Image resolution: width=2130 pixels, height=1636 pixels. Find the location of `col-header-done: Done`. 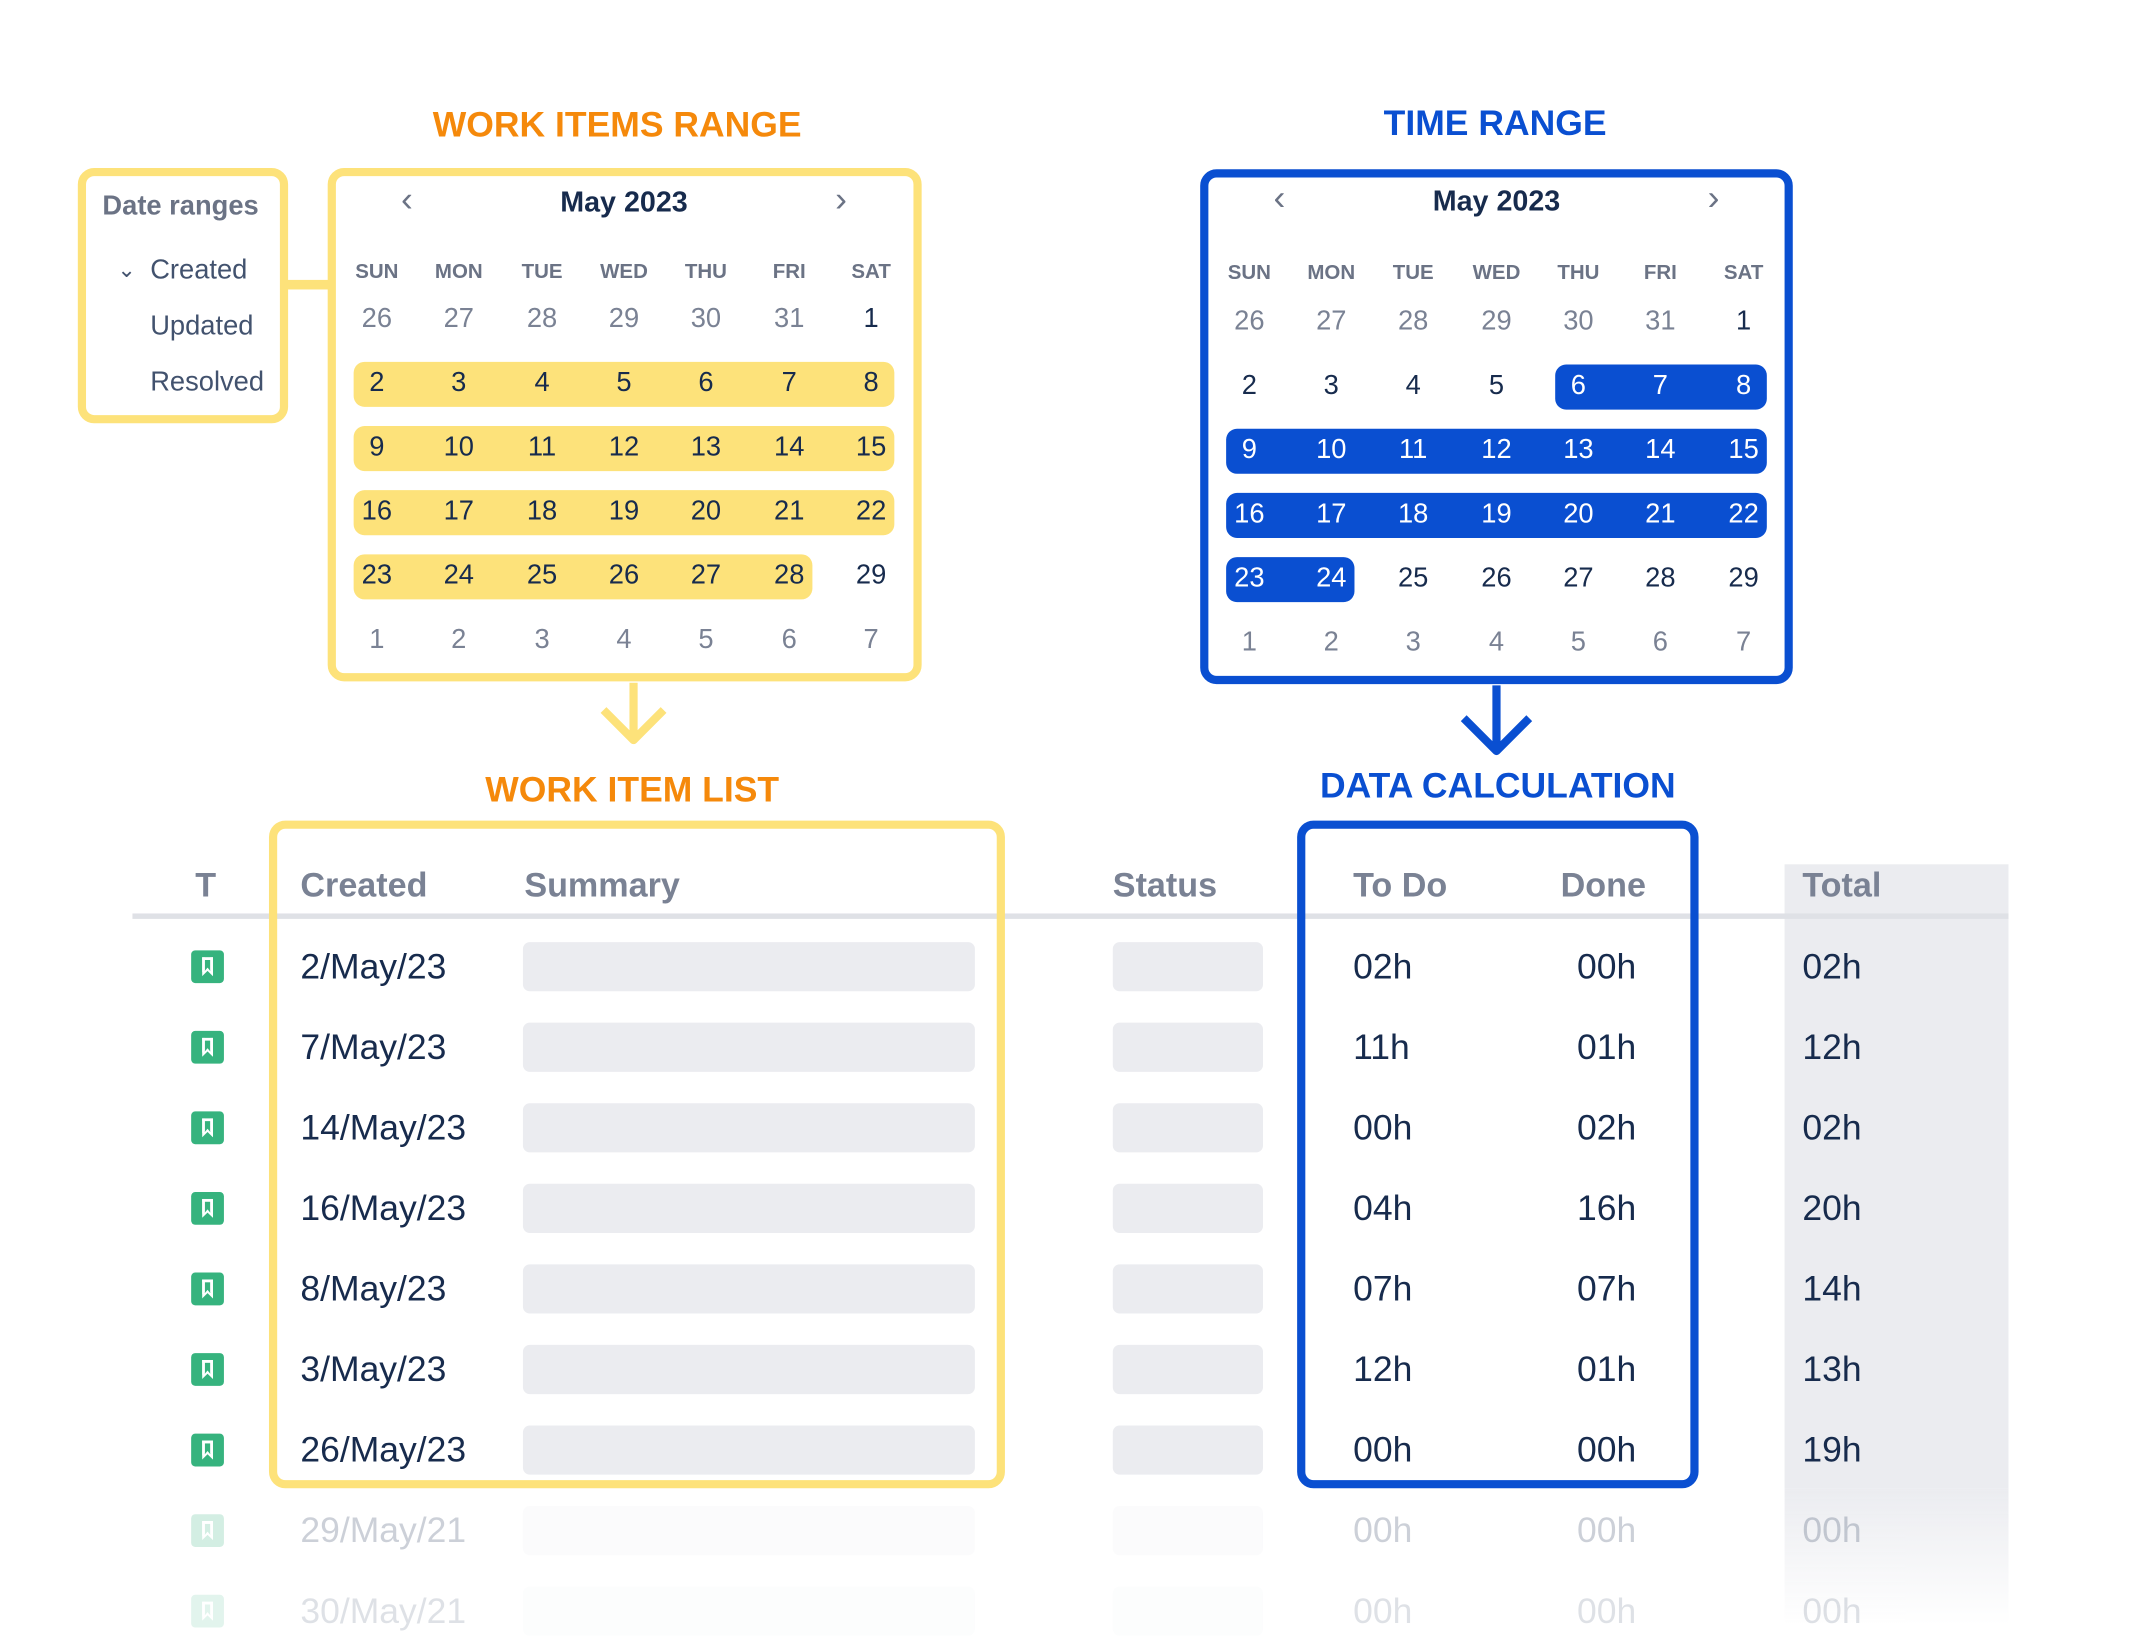

col-header-done: Done is located at coordinates (1603, 885).